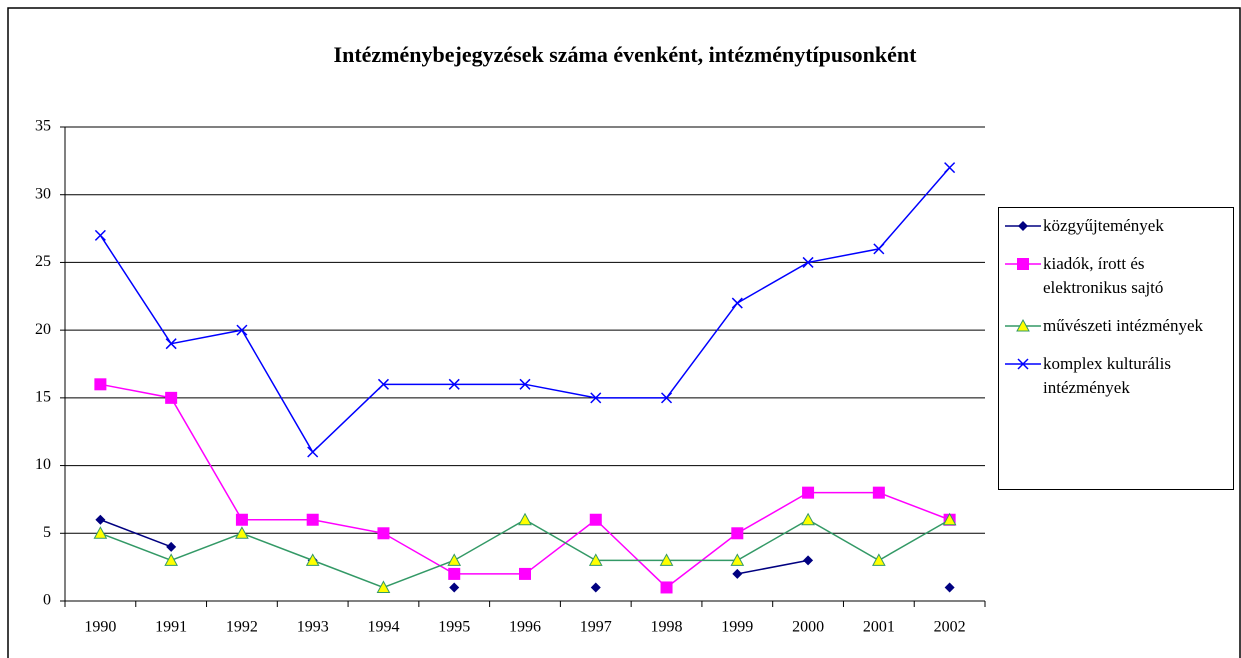  I want to click on x-tick-label: 1991, so click(171, 627).